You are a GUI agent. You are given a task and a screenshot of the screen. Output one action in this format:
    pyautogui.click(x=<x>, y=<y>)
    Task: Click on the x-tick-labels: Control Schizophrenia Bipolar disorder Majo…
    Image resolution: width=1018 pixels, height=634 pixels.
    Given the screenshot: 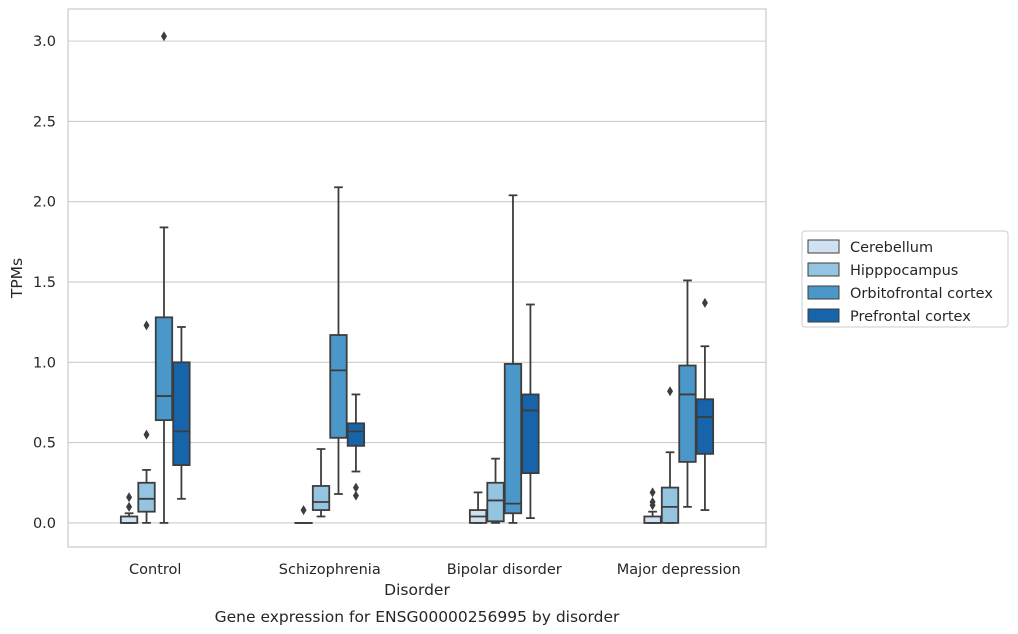 What is the action you would take?
    pyautogui.click(x=435, y=570)
    